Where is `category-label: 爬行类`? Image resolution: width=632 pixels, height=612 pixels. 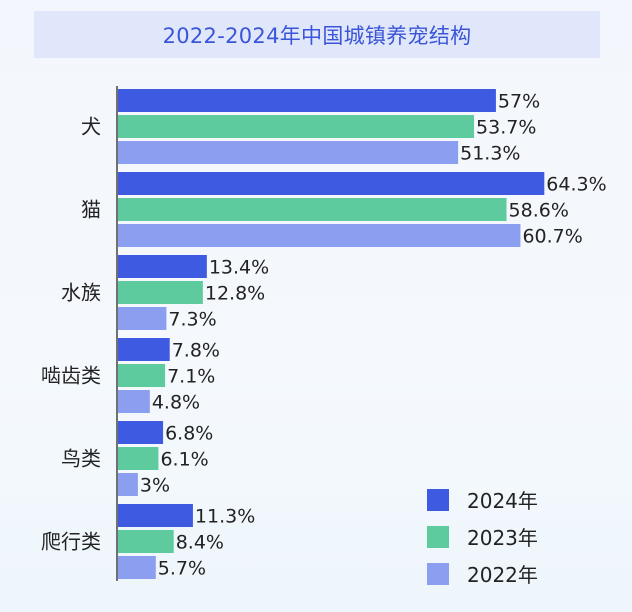
category-label: 爬行类 is located at coordinates (71, 542).